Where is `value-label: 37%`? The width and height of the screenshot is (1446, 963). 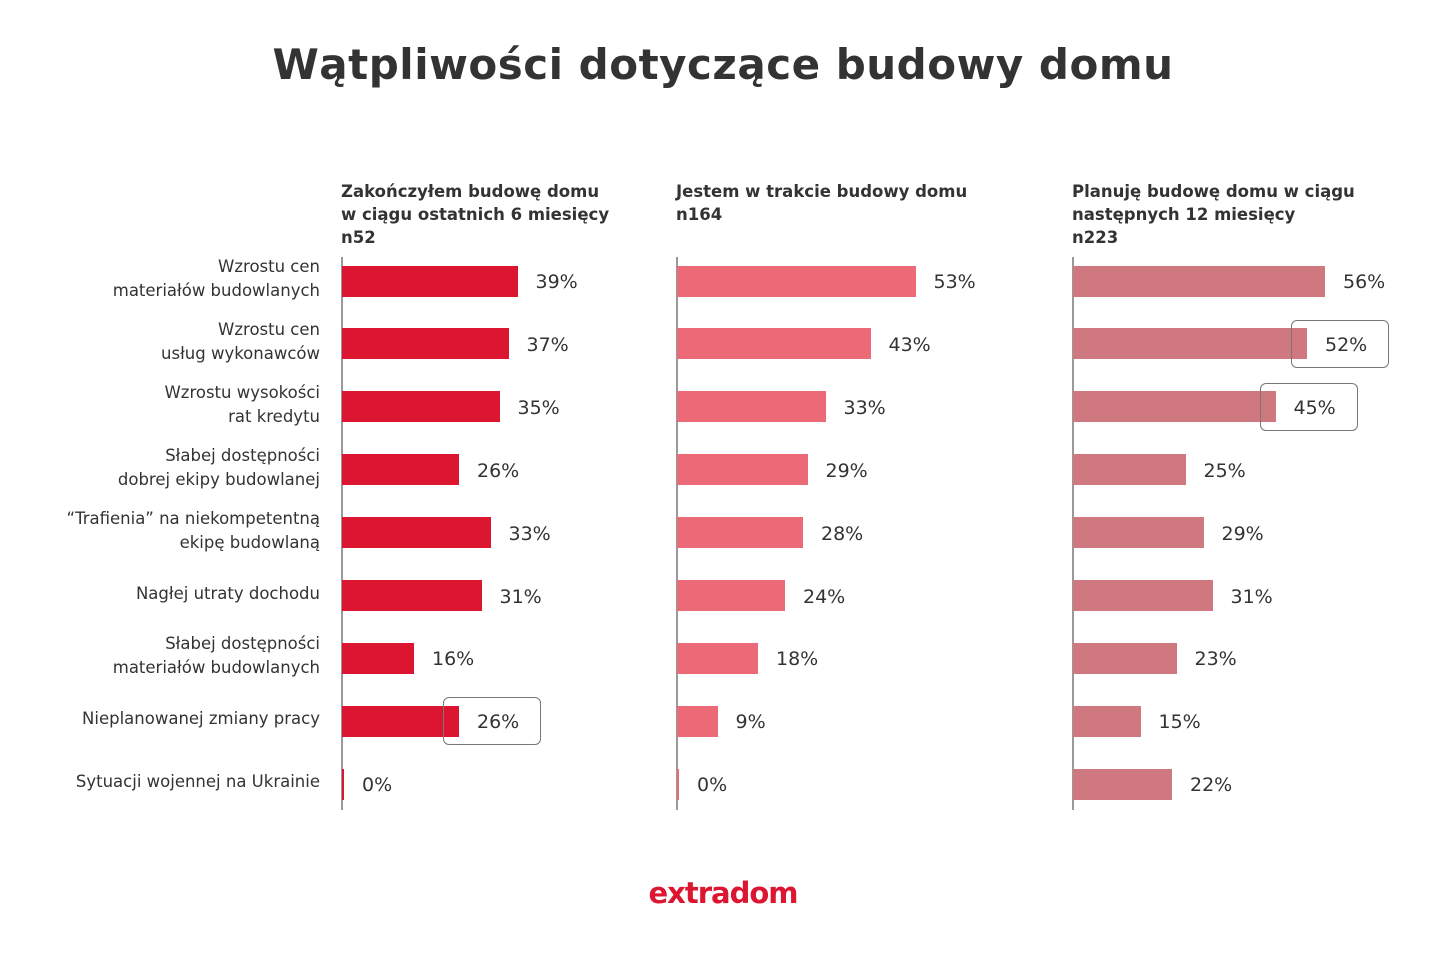
value-label: 37% is located at coordinates (547, 344).